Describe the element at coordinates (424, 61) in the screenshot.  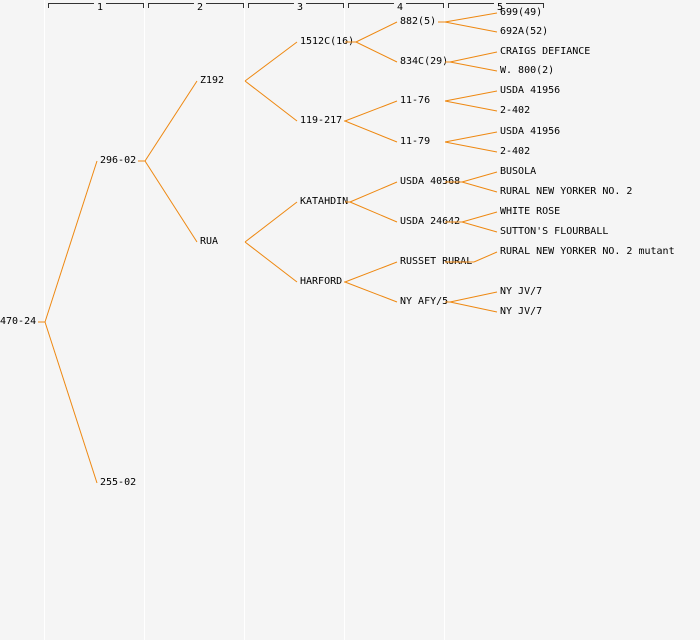
I see `pedigree-node-label: 834C(29)` at that location.